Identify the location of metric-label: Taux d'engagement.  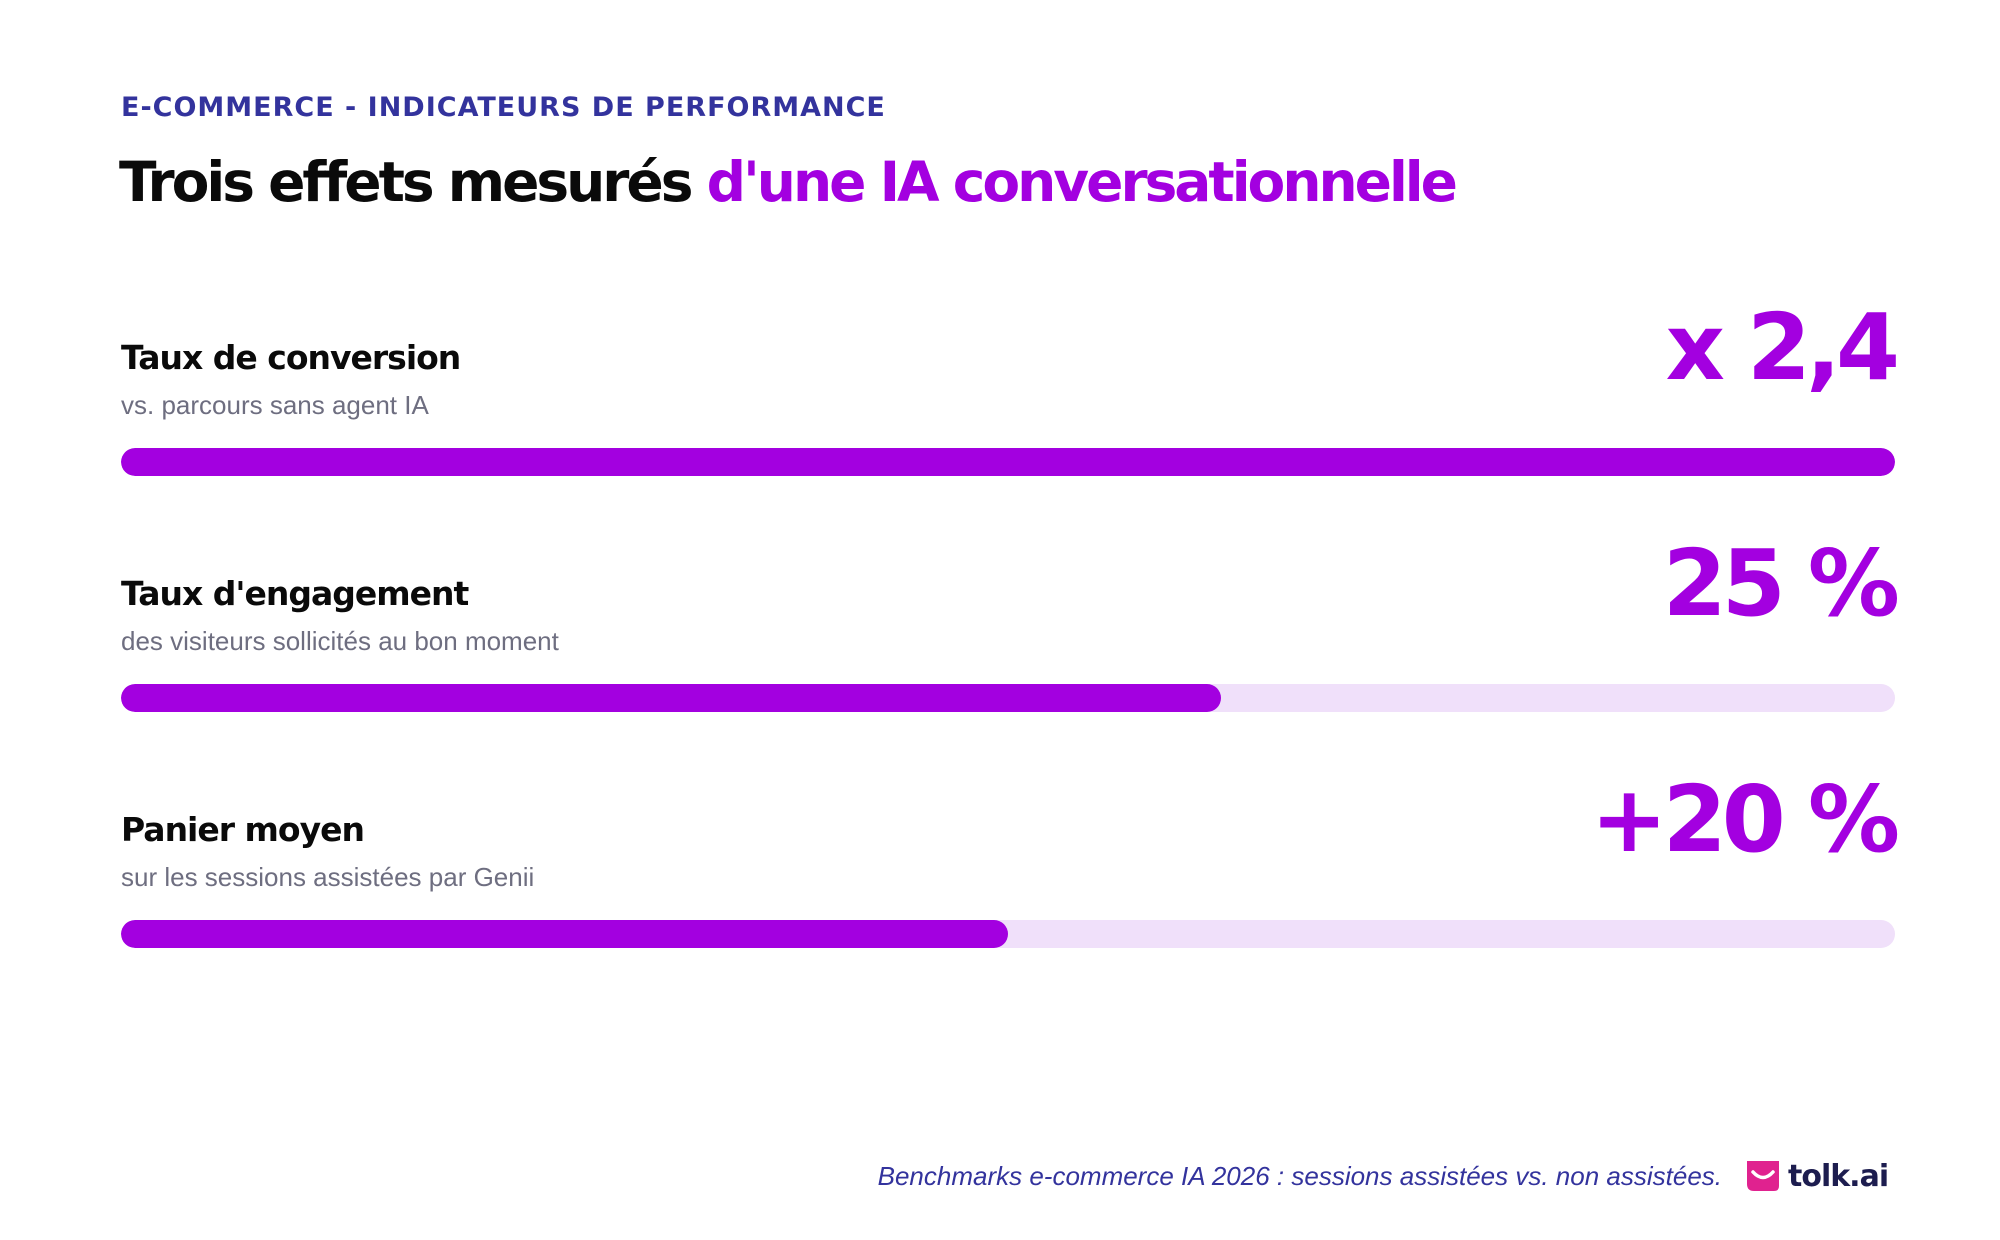
(295, 593).